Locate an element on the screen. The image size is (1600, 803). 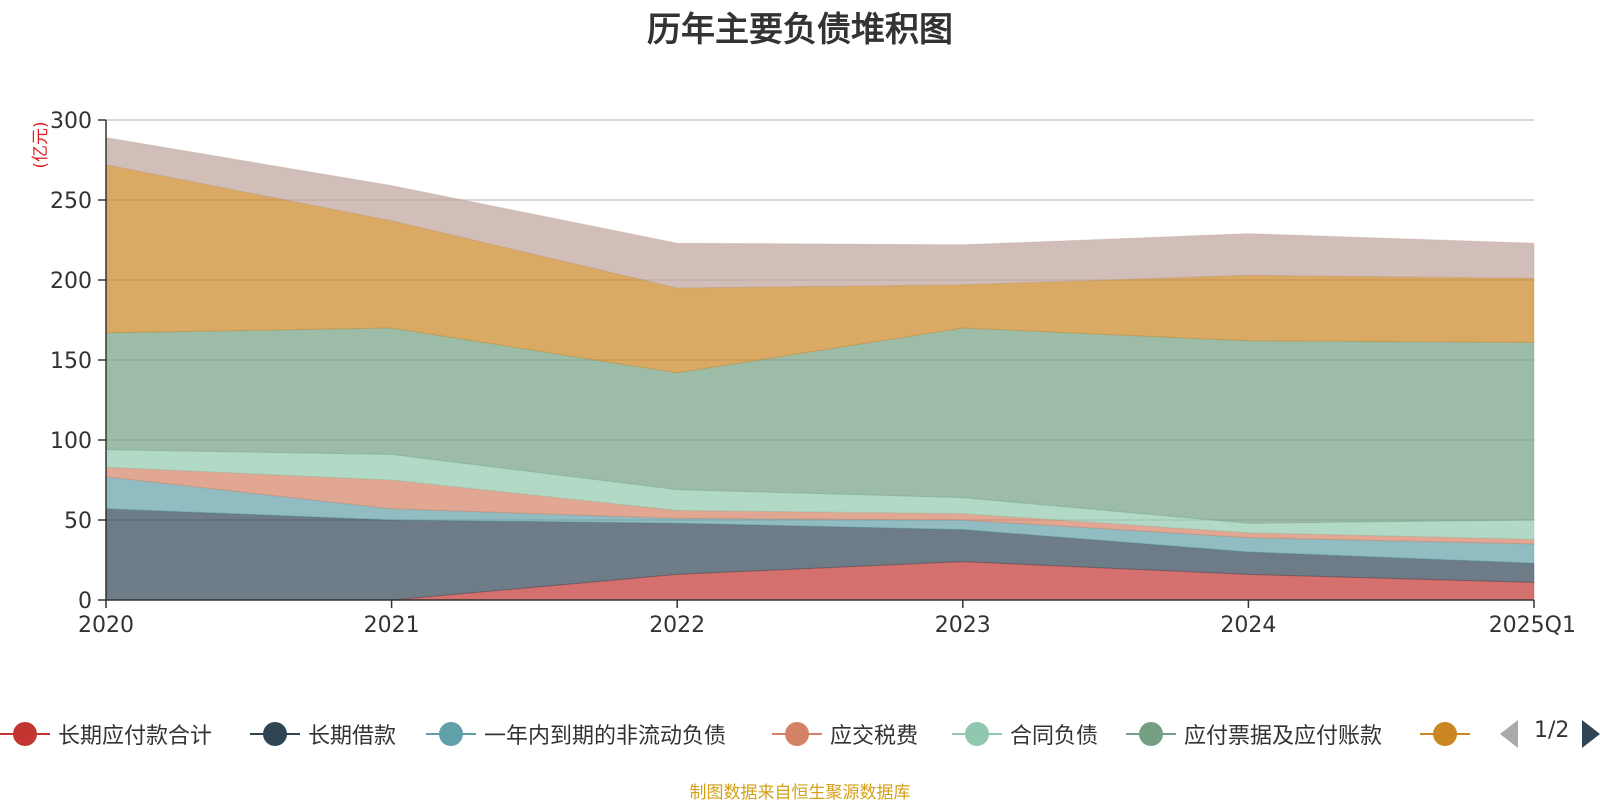
legend-label: 长期借款 is located at coordinates (352, 736).